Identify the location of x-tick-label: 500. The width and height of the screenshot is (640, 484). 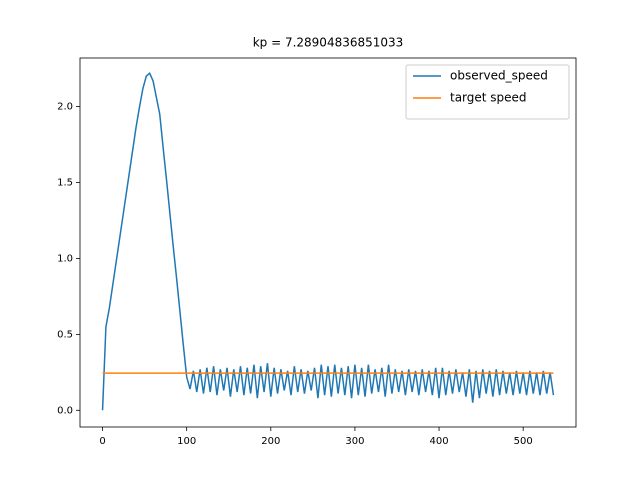
(523, 441).